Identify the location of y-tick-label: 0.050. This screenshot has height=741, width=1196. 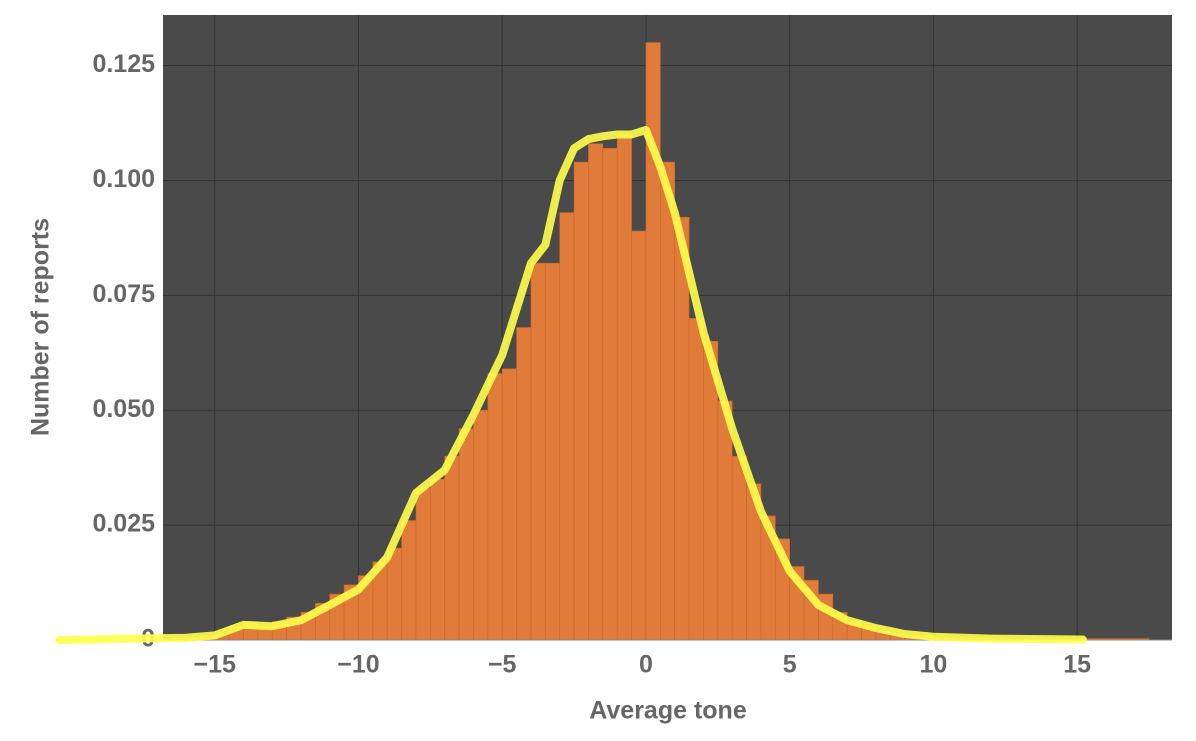
(123, 409).